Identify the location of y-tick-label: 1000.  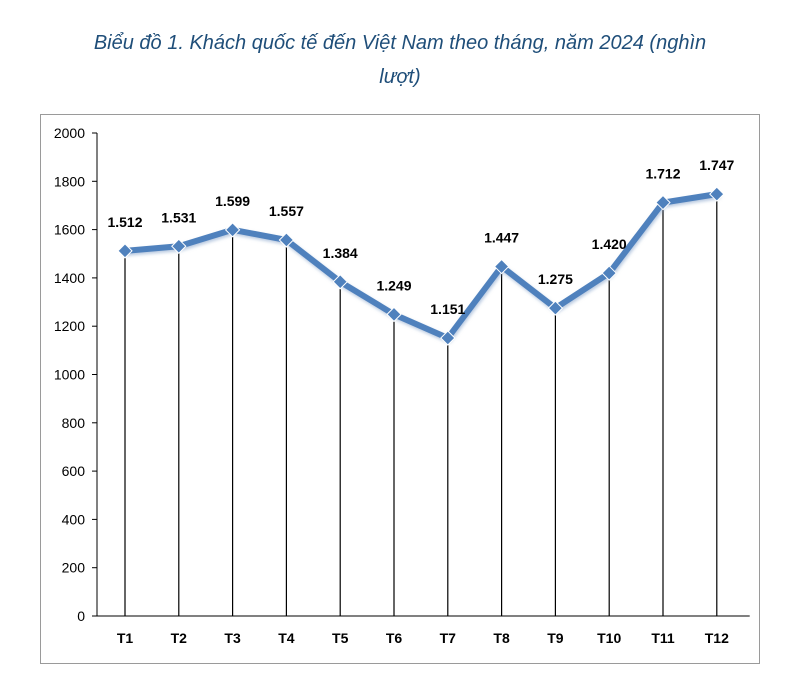
(69, 375).